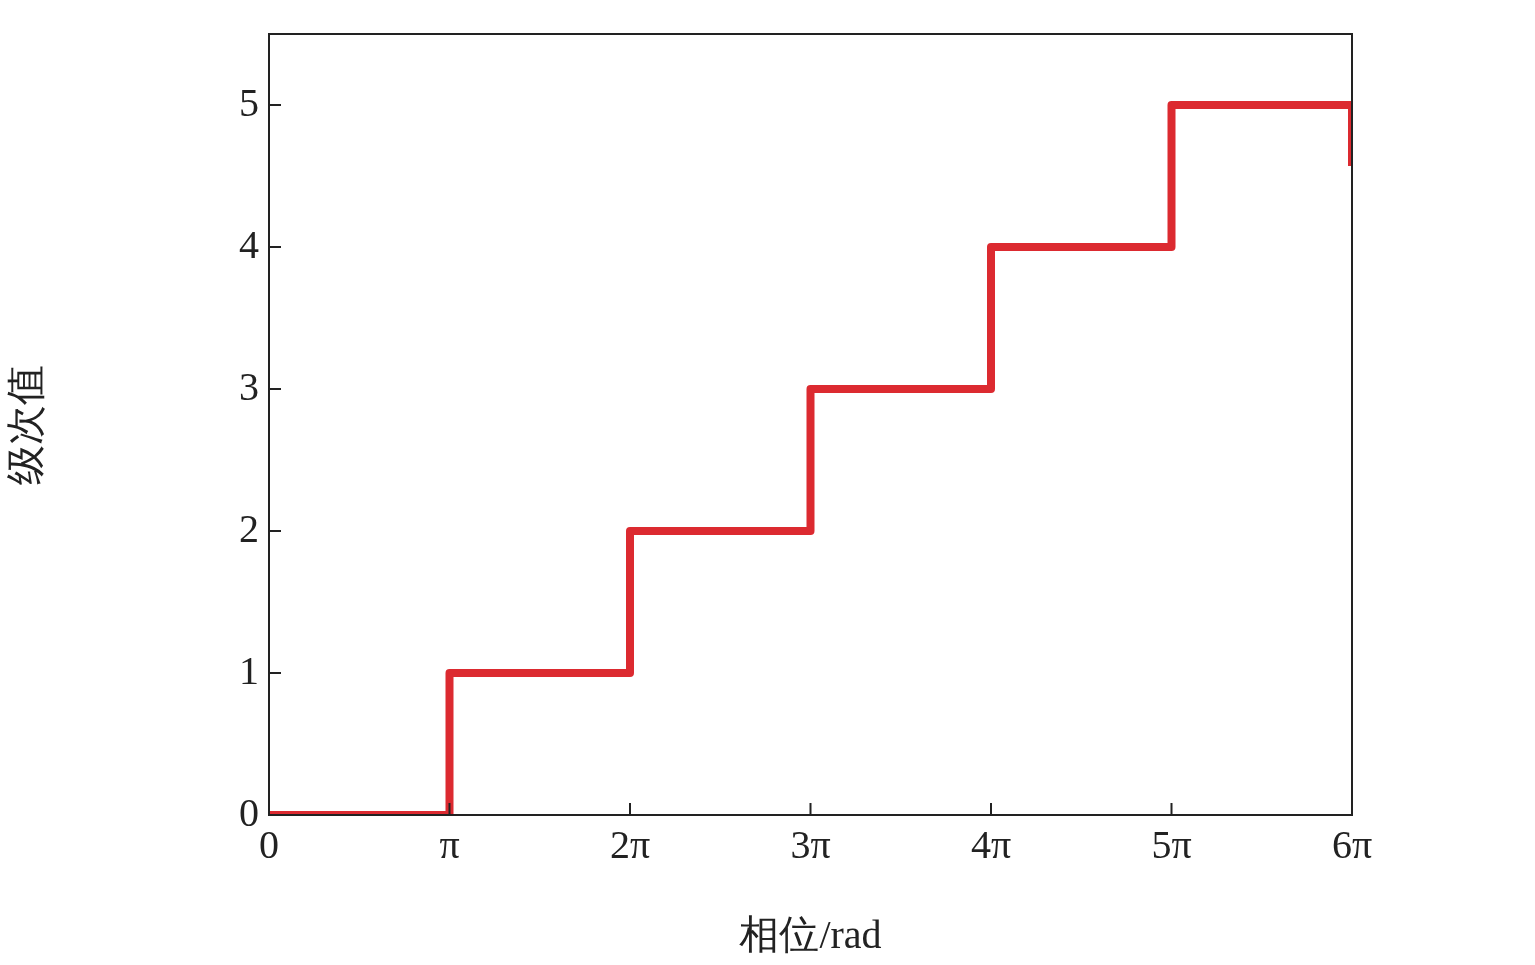 Image resolution: width=1535 pixels, height=965 pixels. What do you see at coordinates (249, 812) in the screenshot?
I see `y-tick-label: 0` at bounding box center [249, 812].